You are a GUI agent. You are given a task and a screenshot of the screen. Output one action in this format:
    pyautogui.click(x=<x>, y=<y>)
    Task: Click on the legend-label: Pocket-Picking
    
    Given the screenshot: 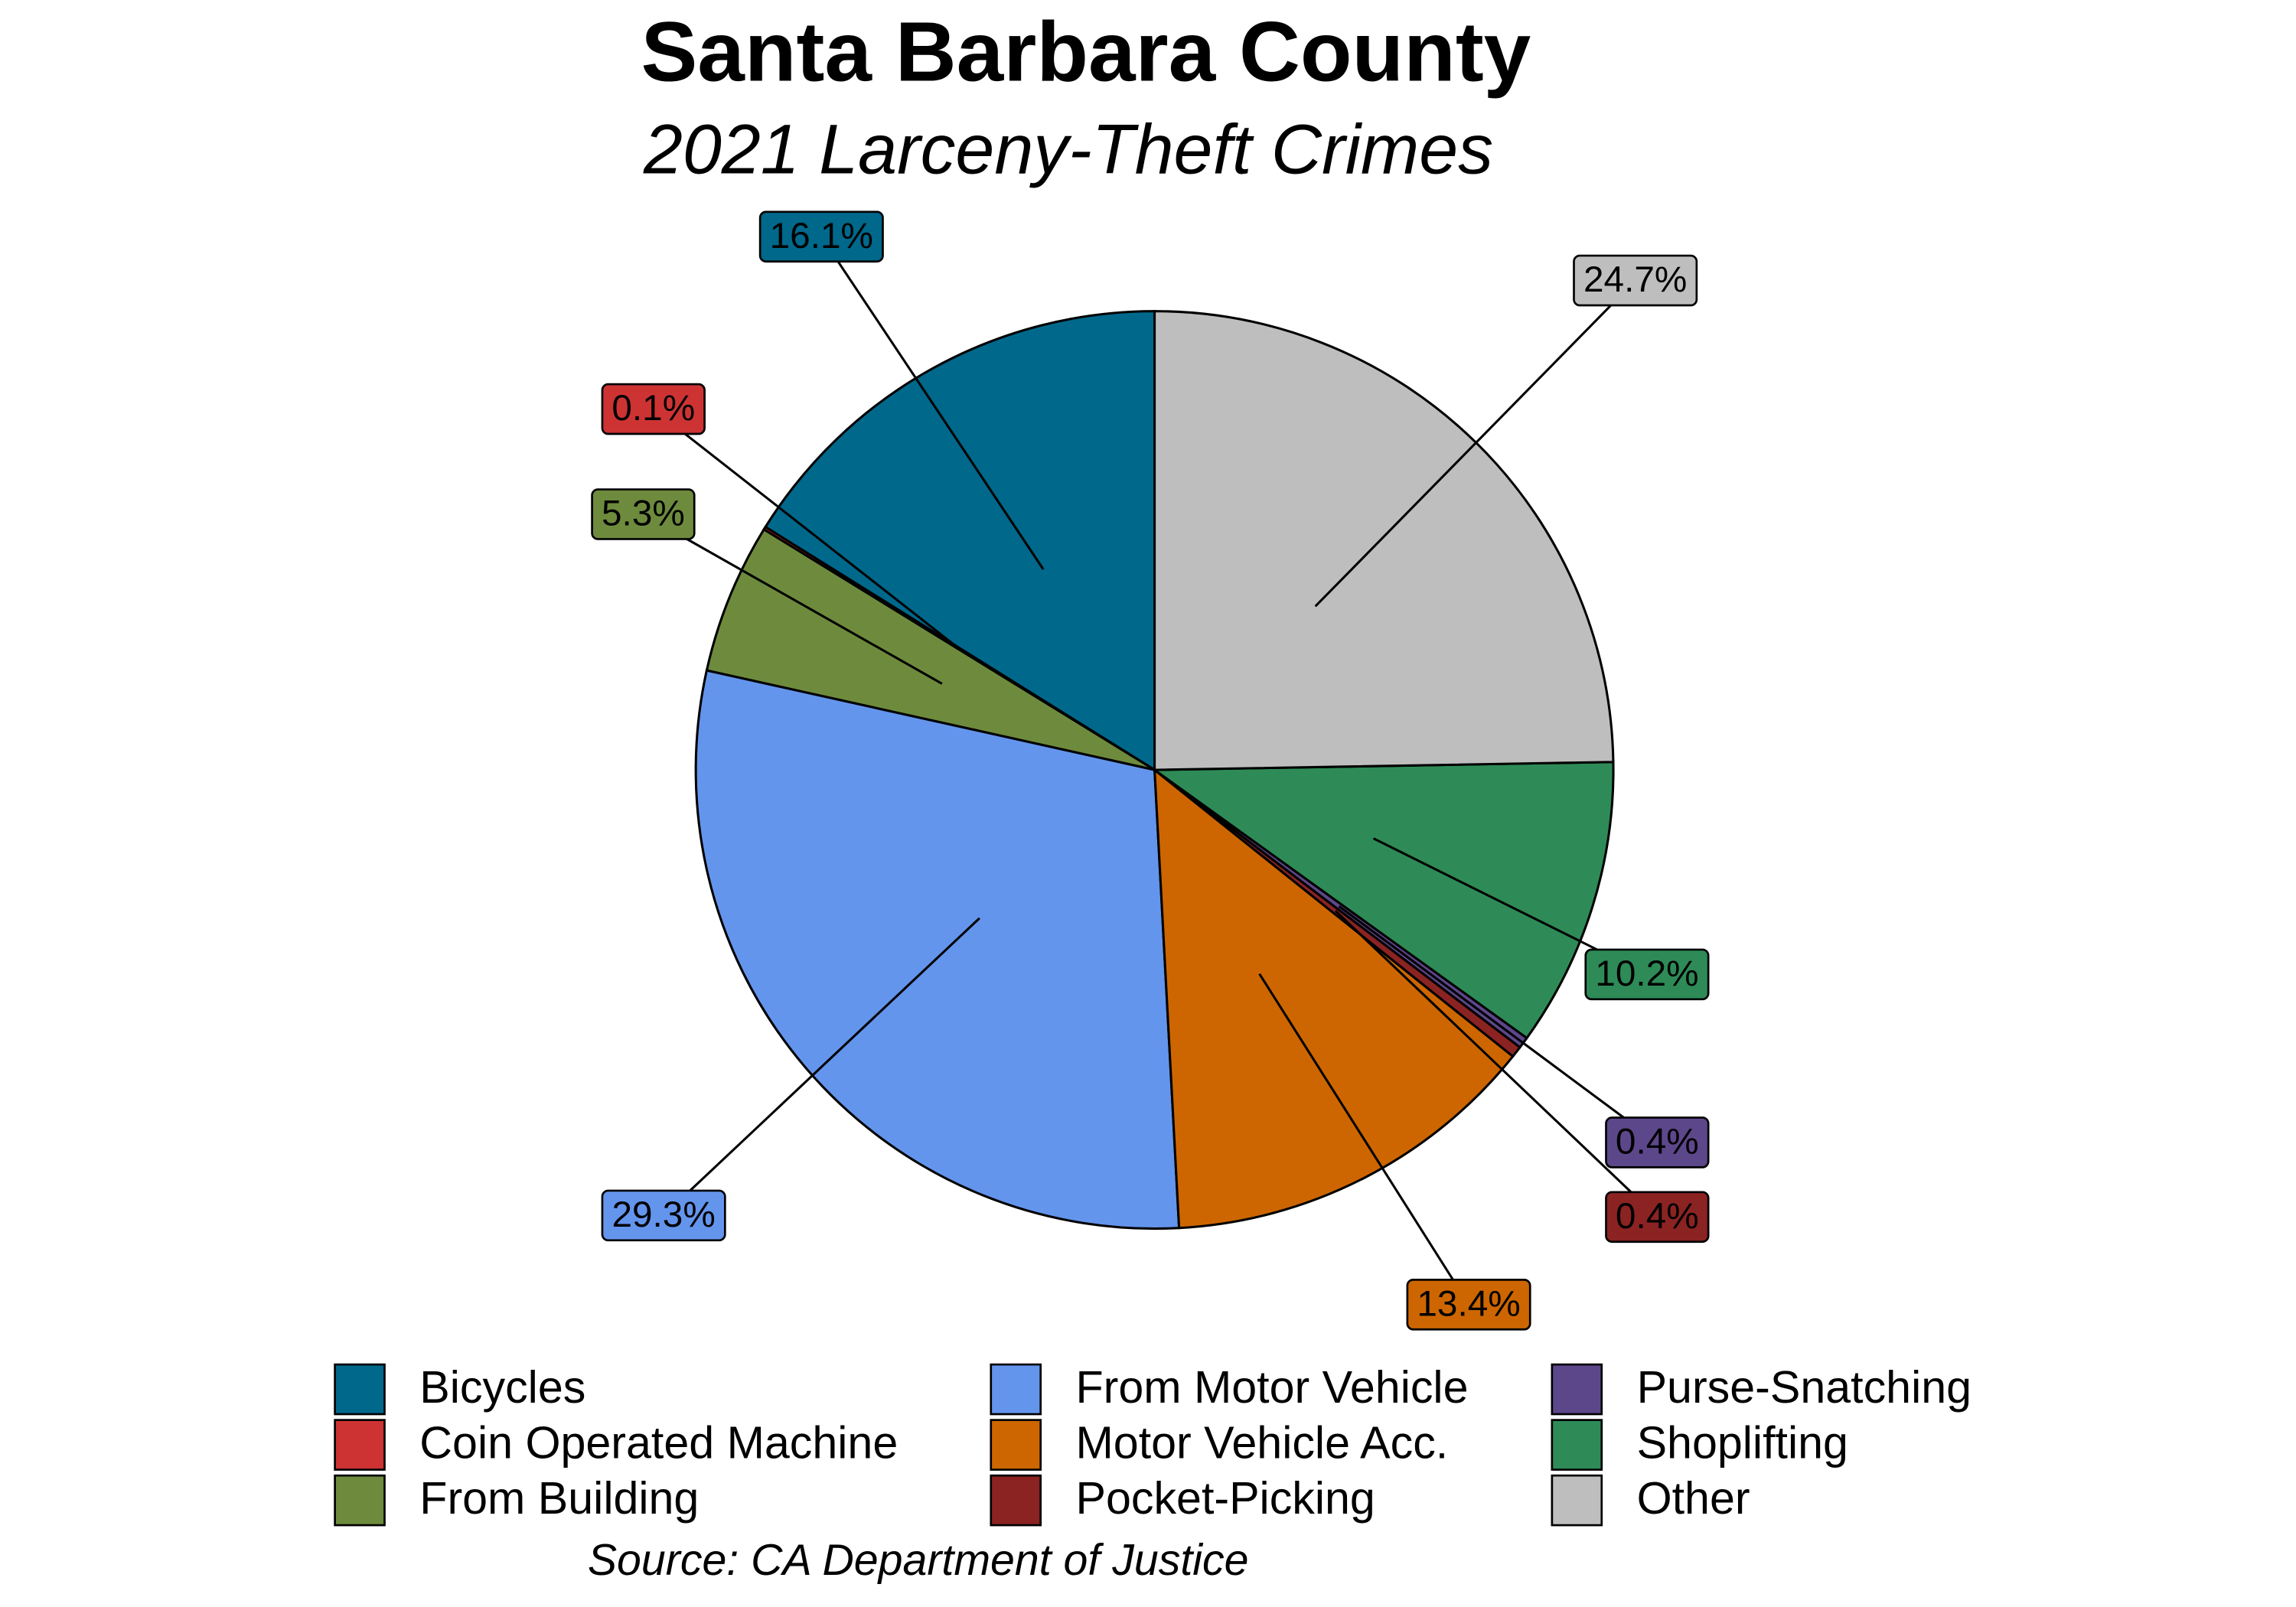 What is the action you would take?
    pyautogui.click(x=1225, y=1498)
    